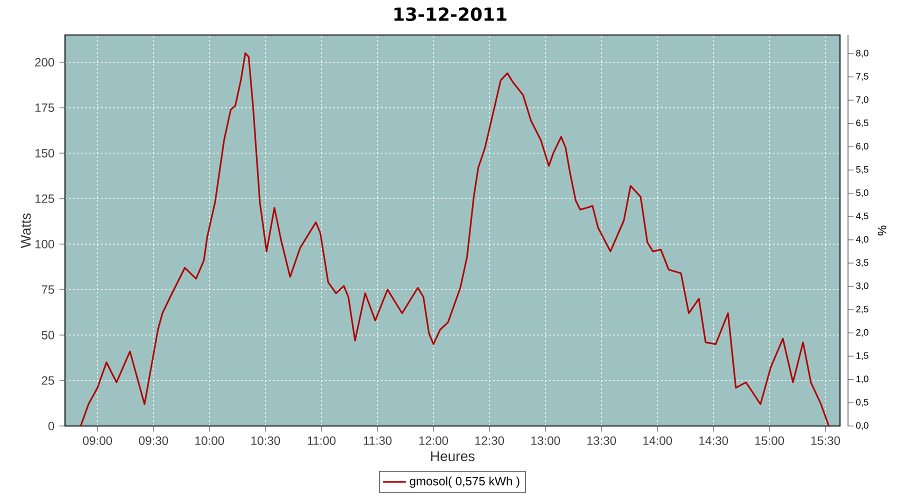 Image resolution: width=900 pixels, height=500 pixels. What do you see at coordinates (713, 440) in the screenshot?
I see `x-tick-label: 14:30` at bounding box center [713, 440].